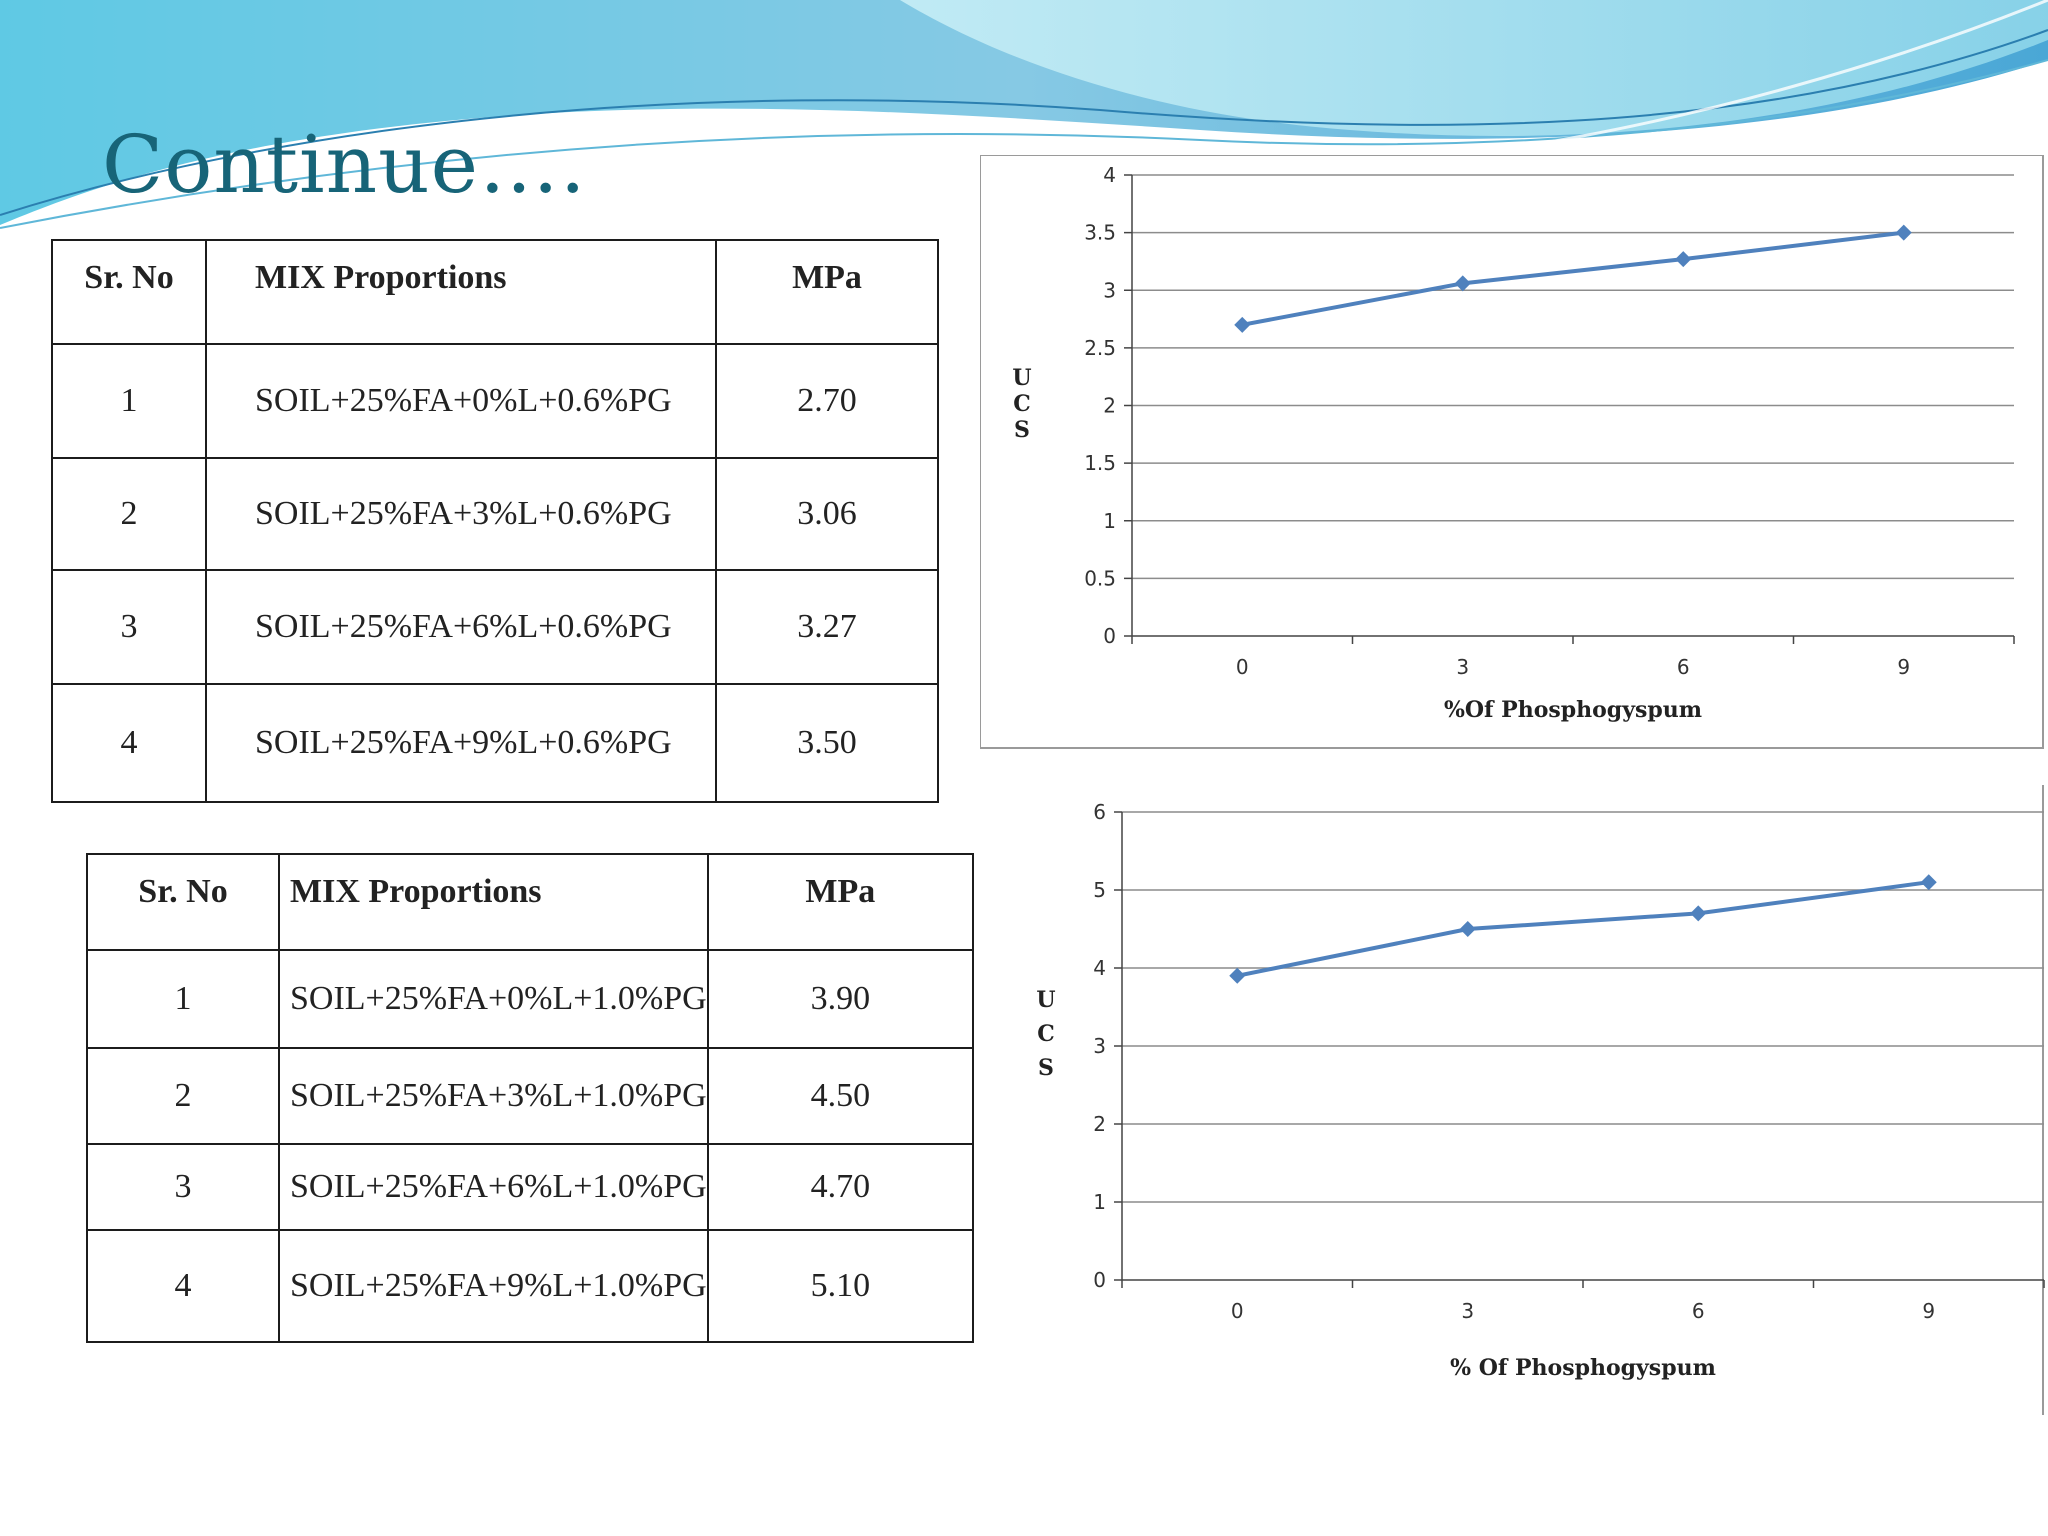 The height and width of the screenshot is (1536, 2048). I want to click on y-tick-label: 1.5, so click(1100, 463).